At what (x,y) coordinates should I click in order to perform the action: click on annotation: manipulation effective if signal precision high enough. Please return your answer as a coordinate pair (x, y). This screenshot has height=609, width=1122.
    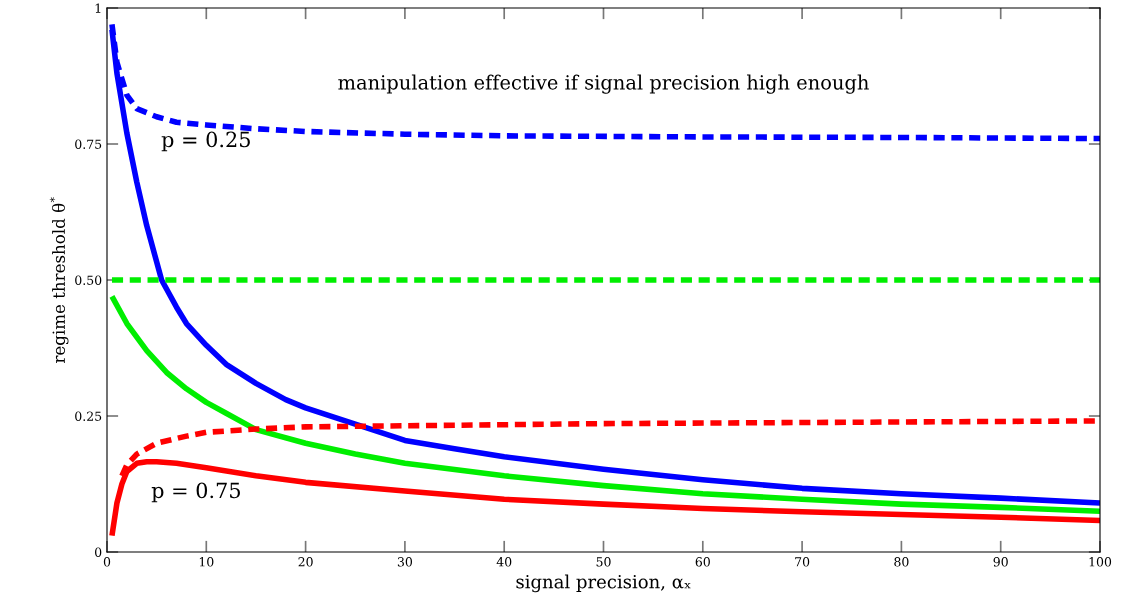
    Looking at the image, I should click on (603, 84).